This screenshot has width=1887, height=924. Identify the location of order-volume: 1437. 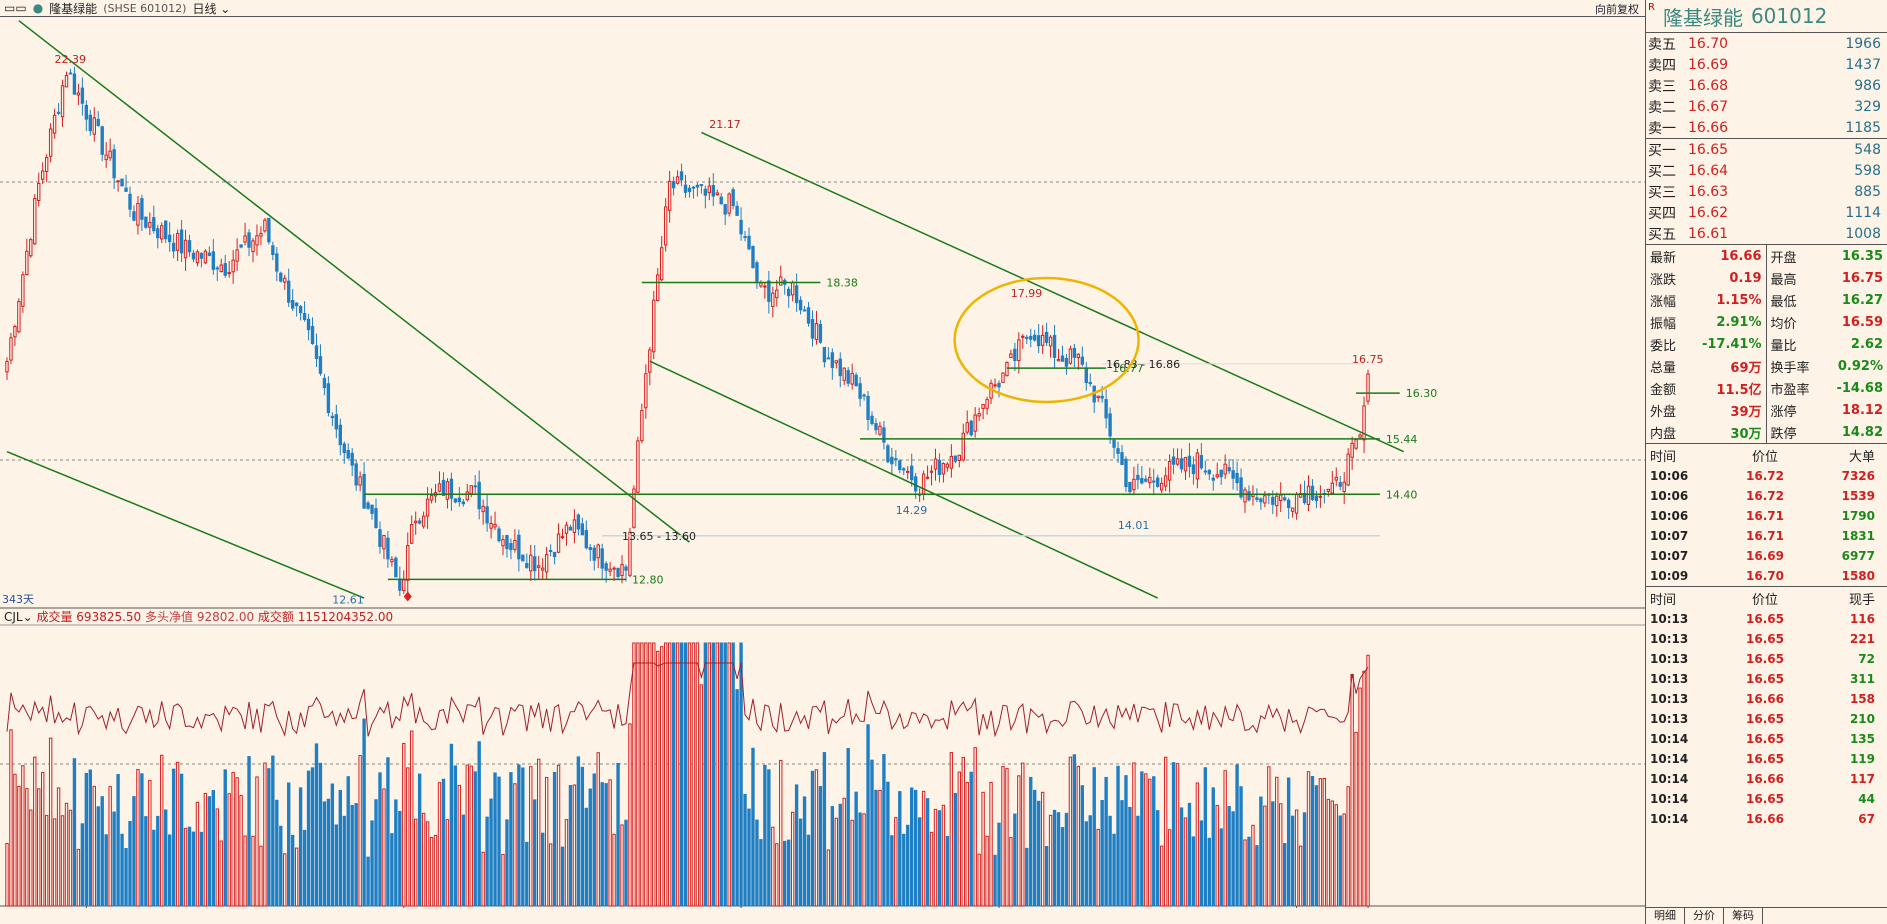
(1863, 64).